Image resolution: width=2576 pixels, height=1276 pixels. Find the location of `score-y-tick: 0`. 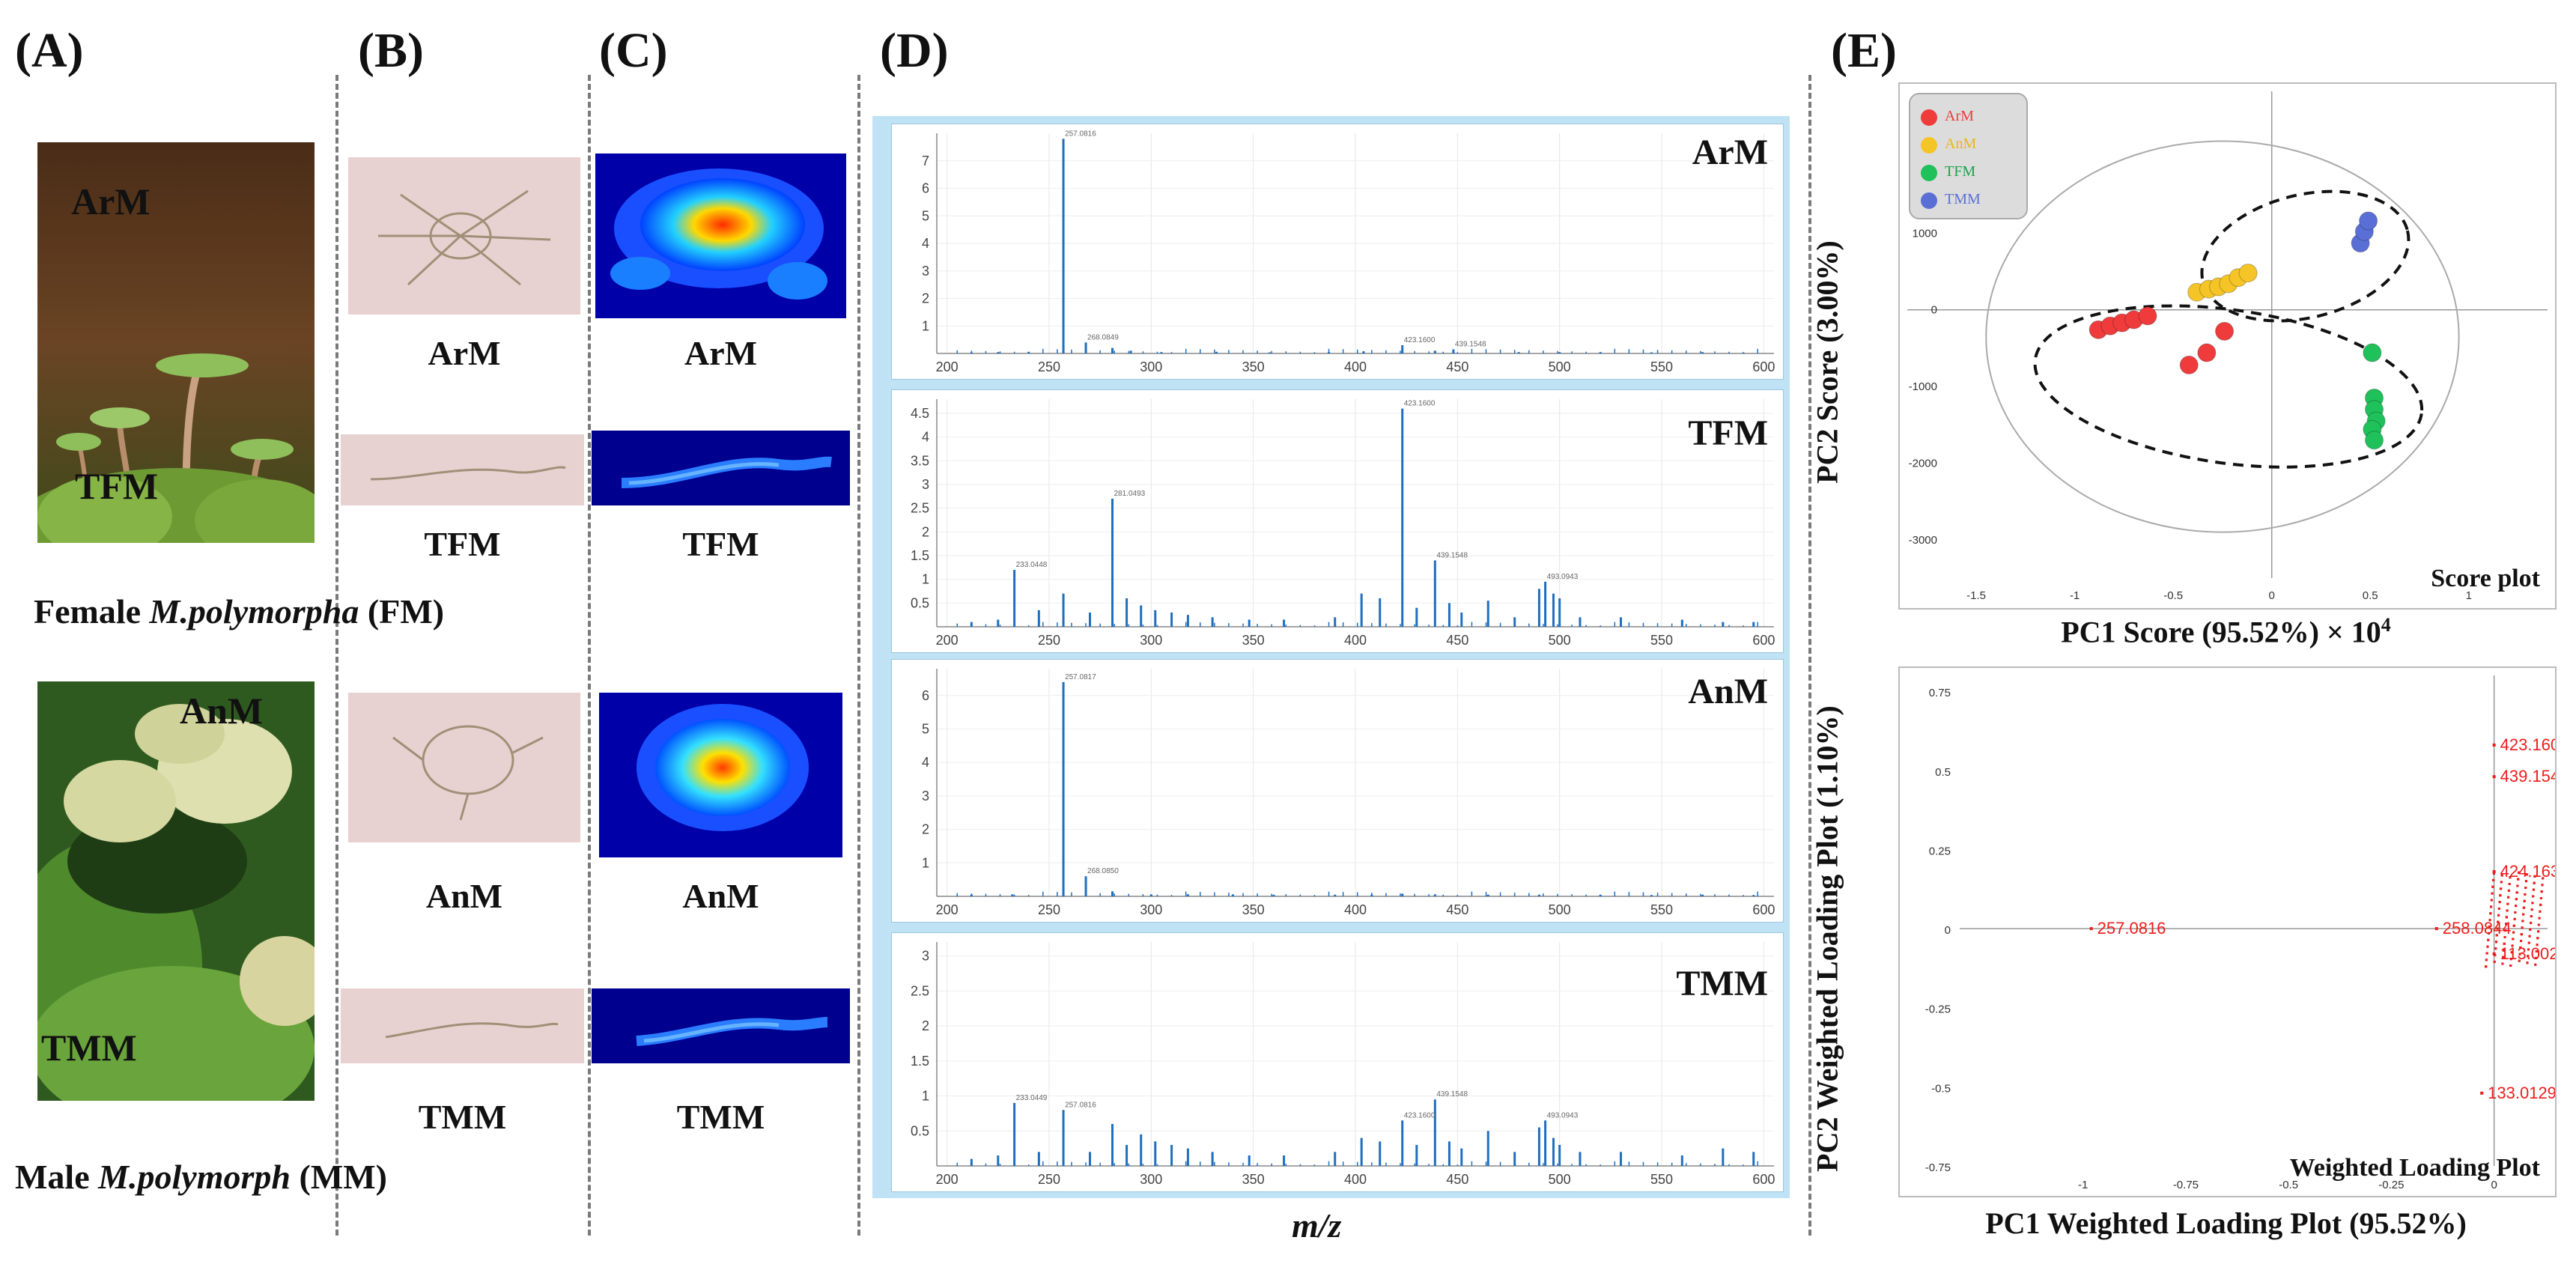

score-y-tick: 0 is located at coordinates (1934, 311).